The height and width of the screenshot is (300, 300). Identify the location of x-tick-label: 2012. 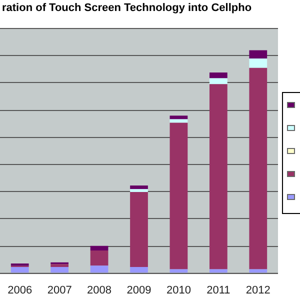
(258, 290).